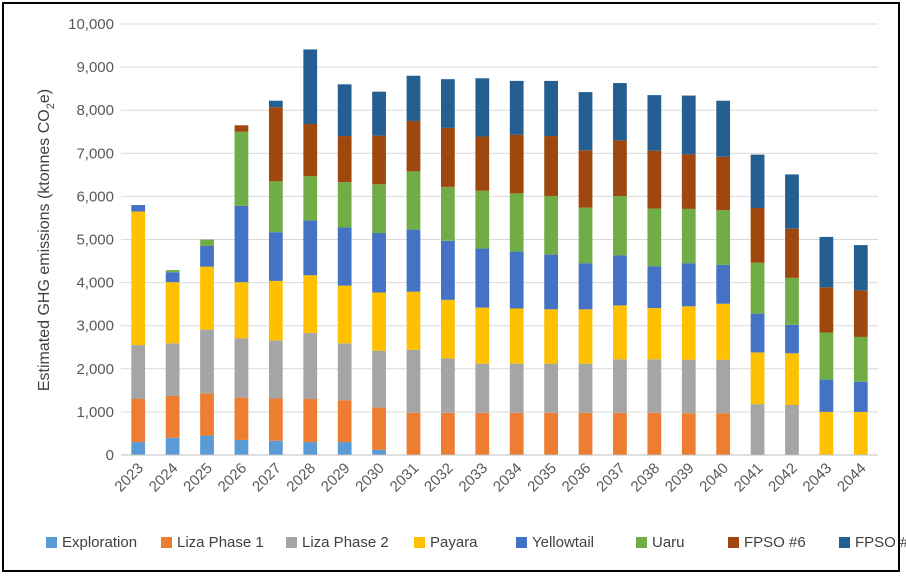  I want to click on x-tick-label: 2025, so click(198, 478).